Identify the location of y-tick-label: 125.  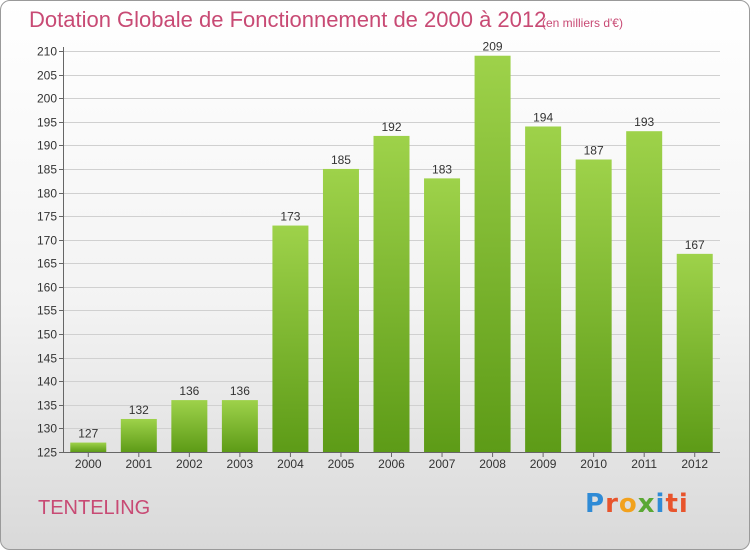
(47, 453).